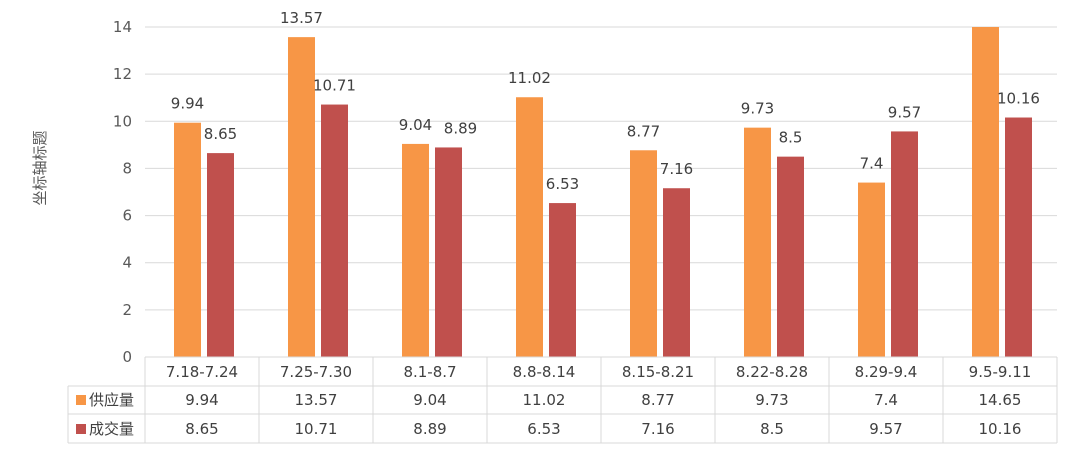 The height and width of the screenshot is (460, 1080). I want to click on data-label: 13.57, so click(301, 18).